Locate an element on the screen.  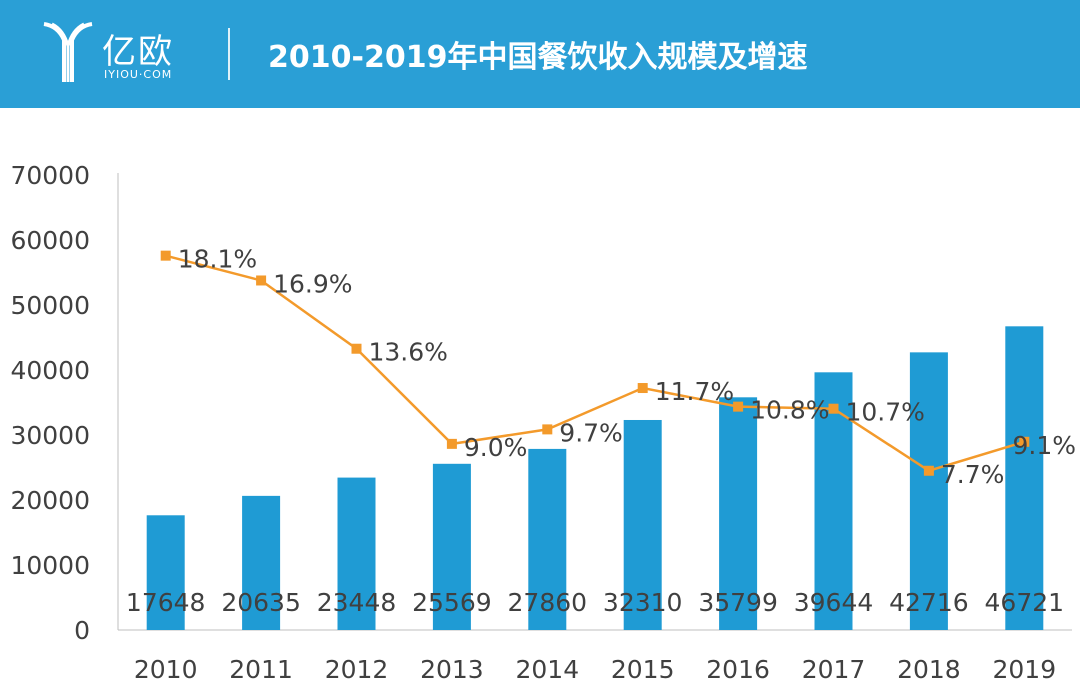
bar-value-label: 23448 is located at coordinates (357, 602).